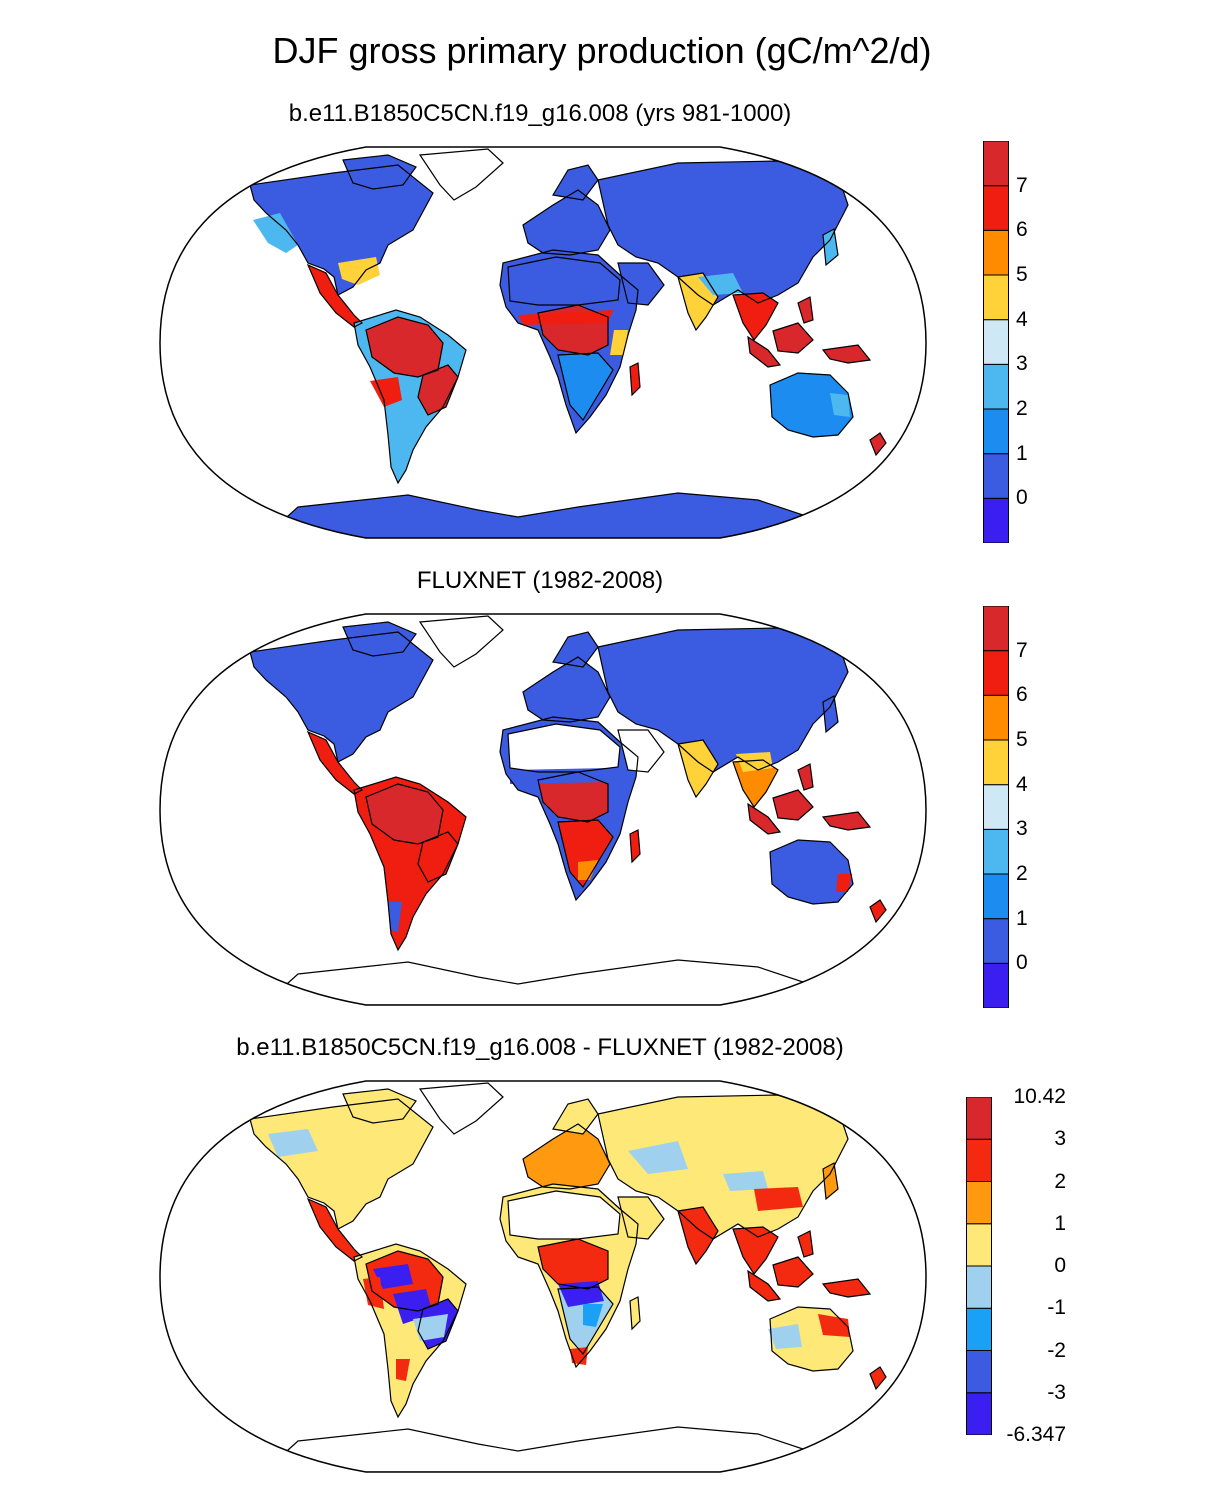  I want to click on coastline-japan, so click(830, 1181).